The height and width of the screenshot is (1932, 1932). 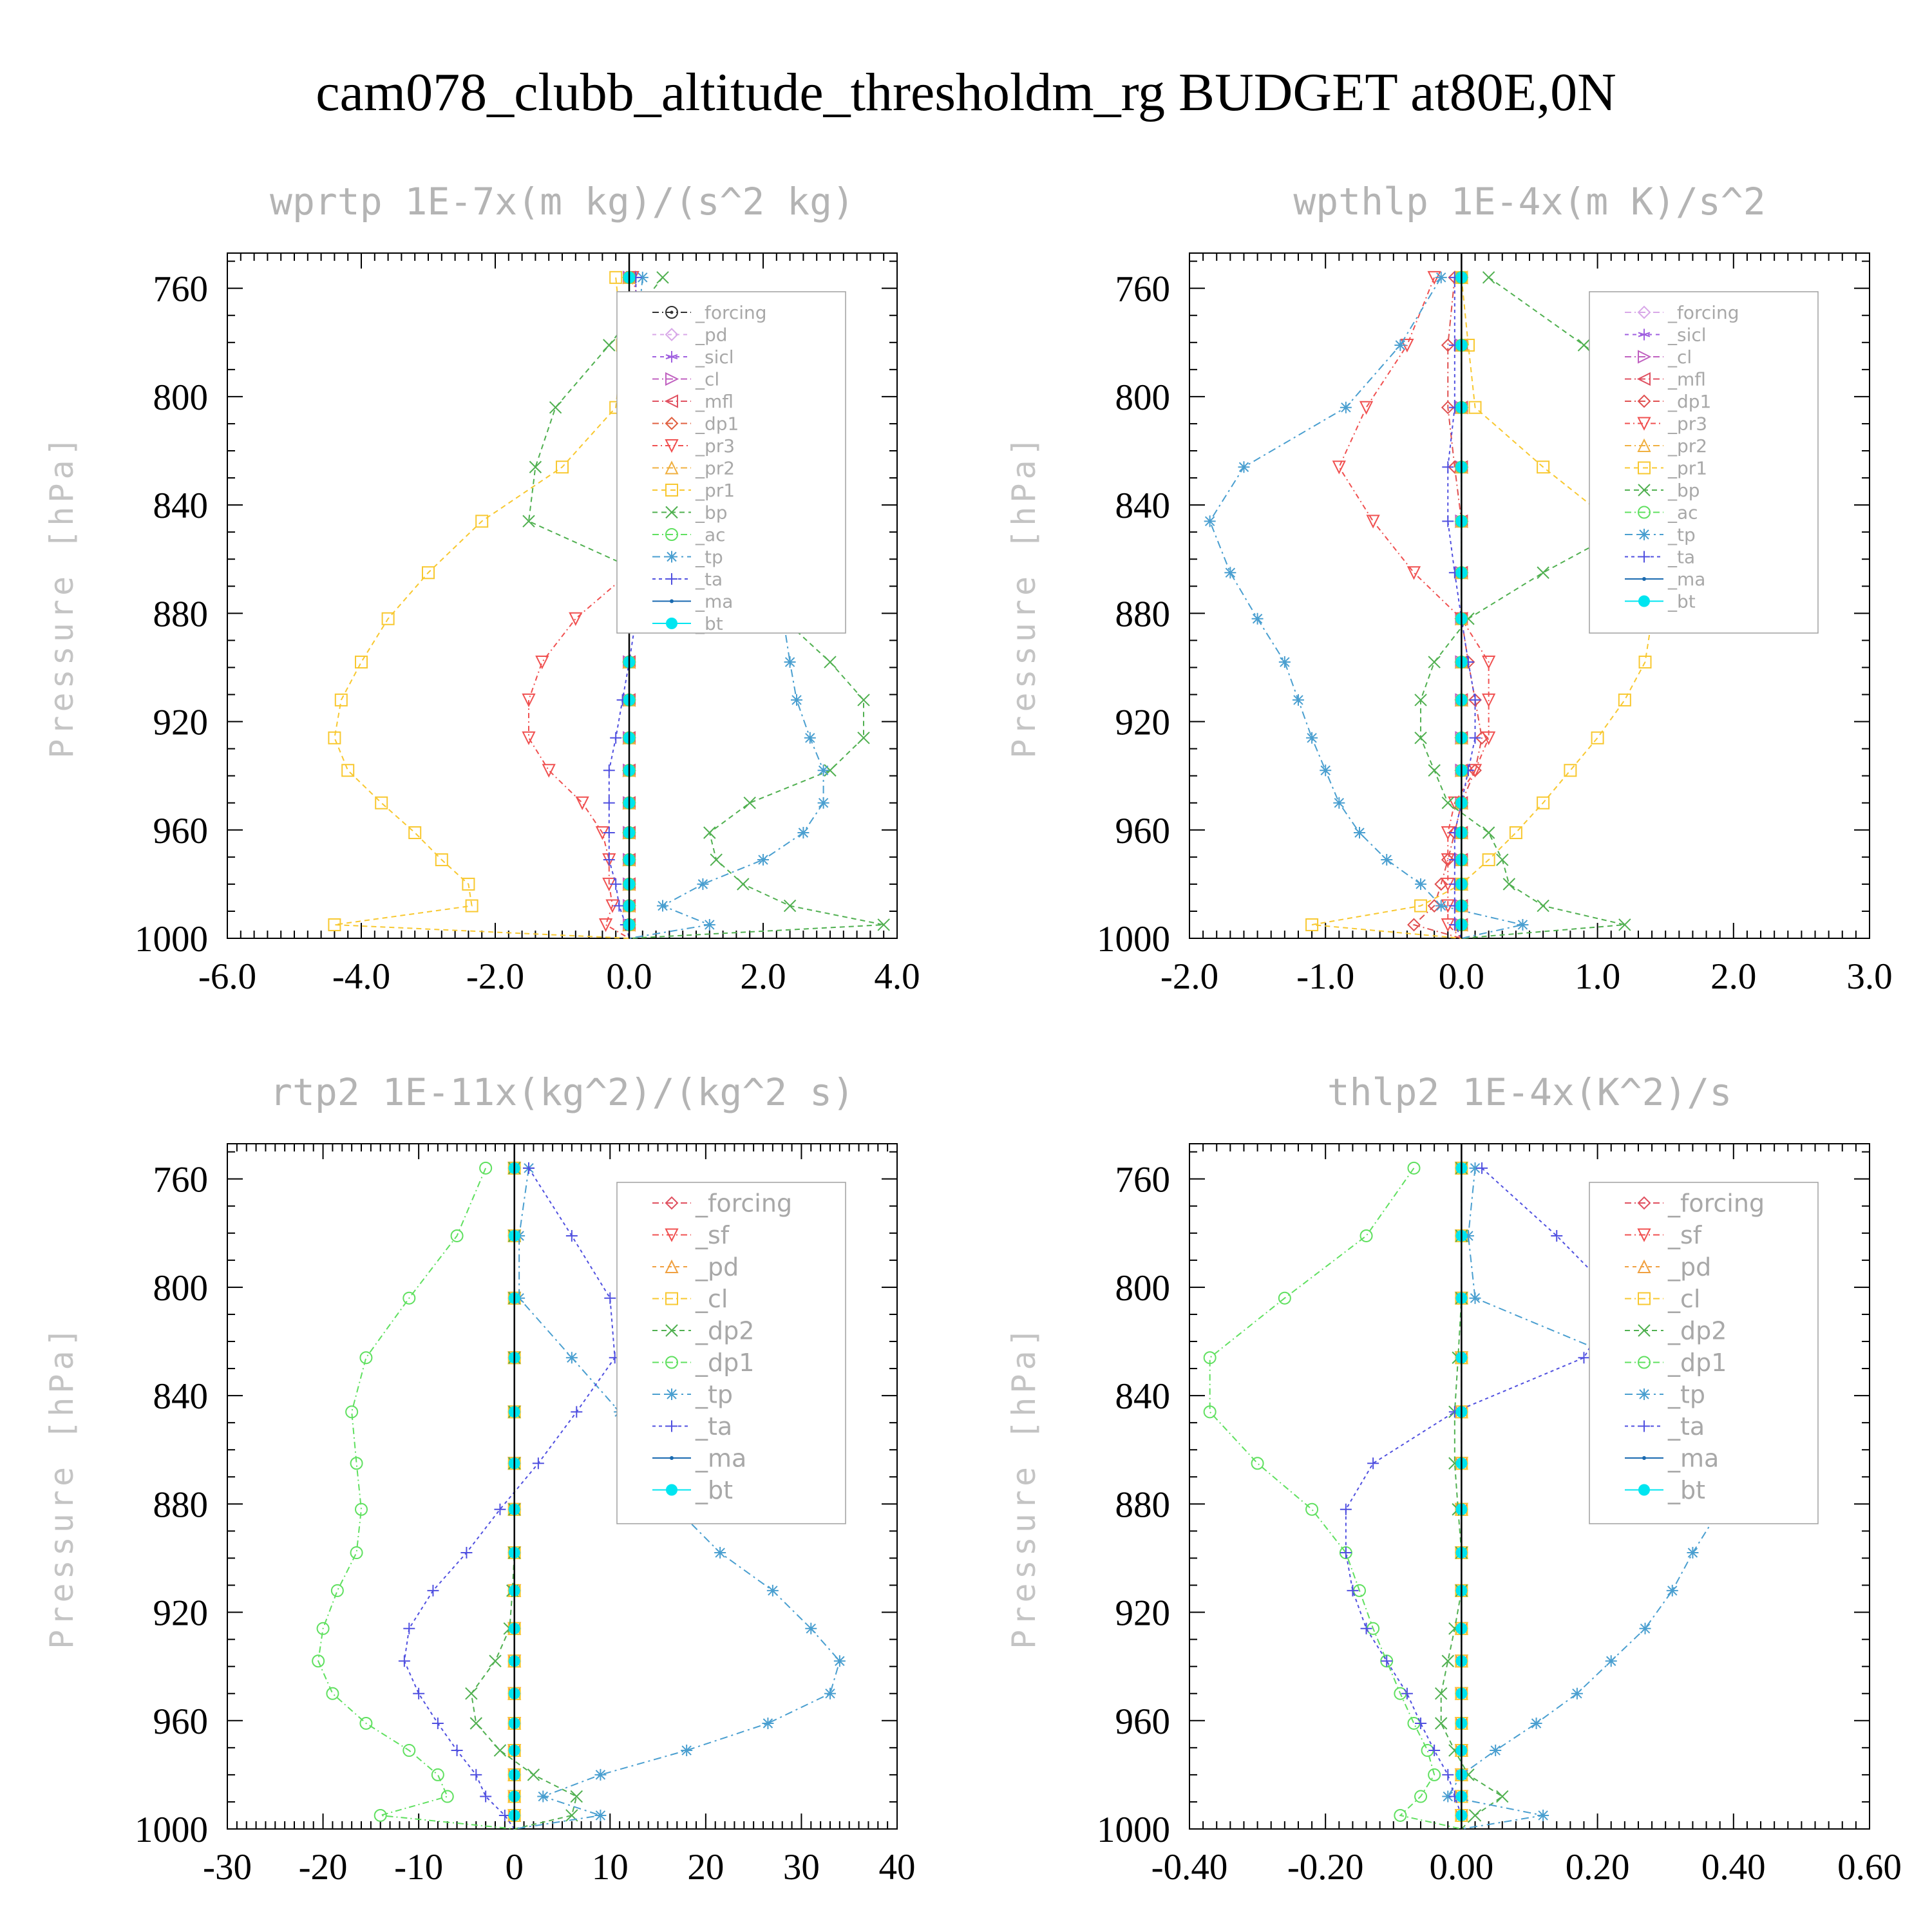 What do you see at coordinates (323, 1867) in the screenshot?
I see `x-tick-label: -20` at bounding box center [323, 1867].